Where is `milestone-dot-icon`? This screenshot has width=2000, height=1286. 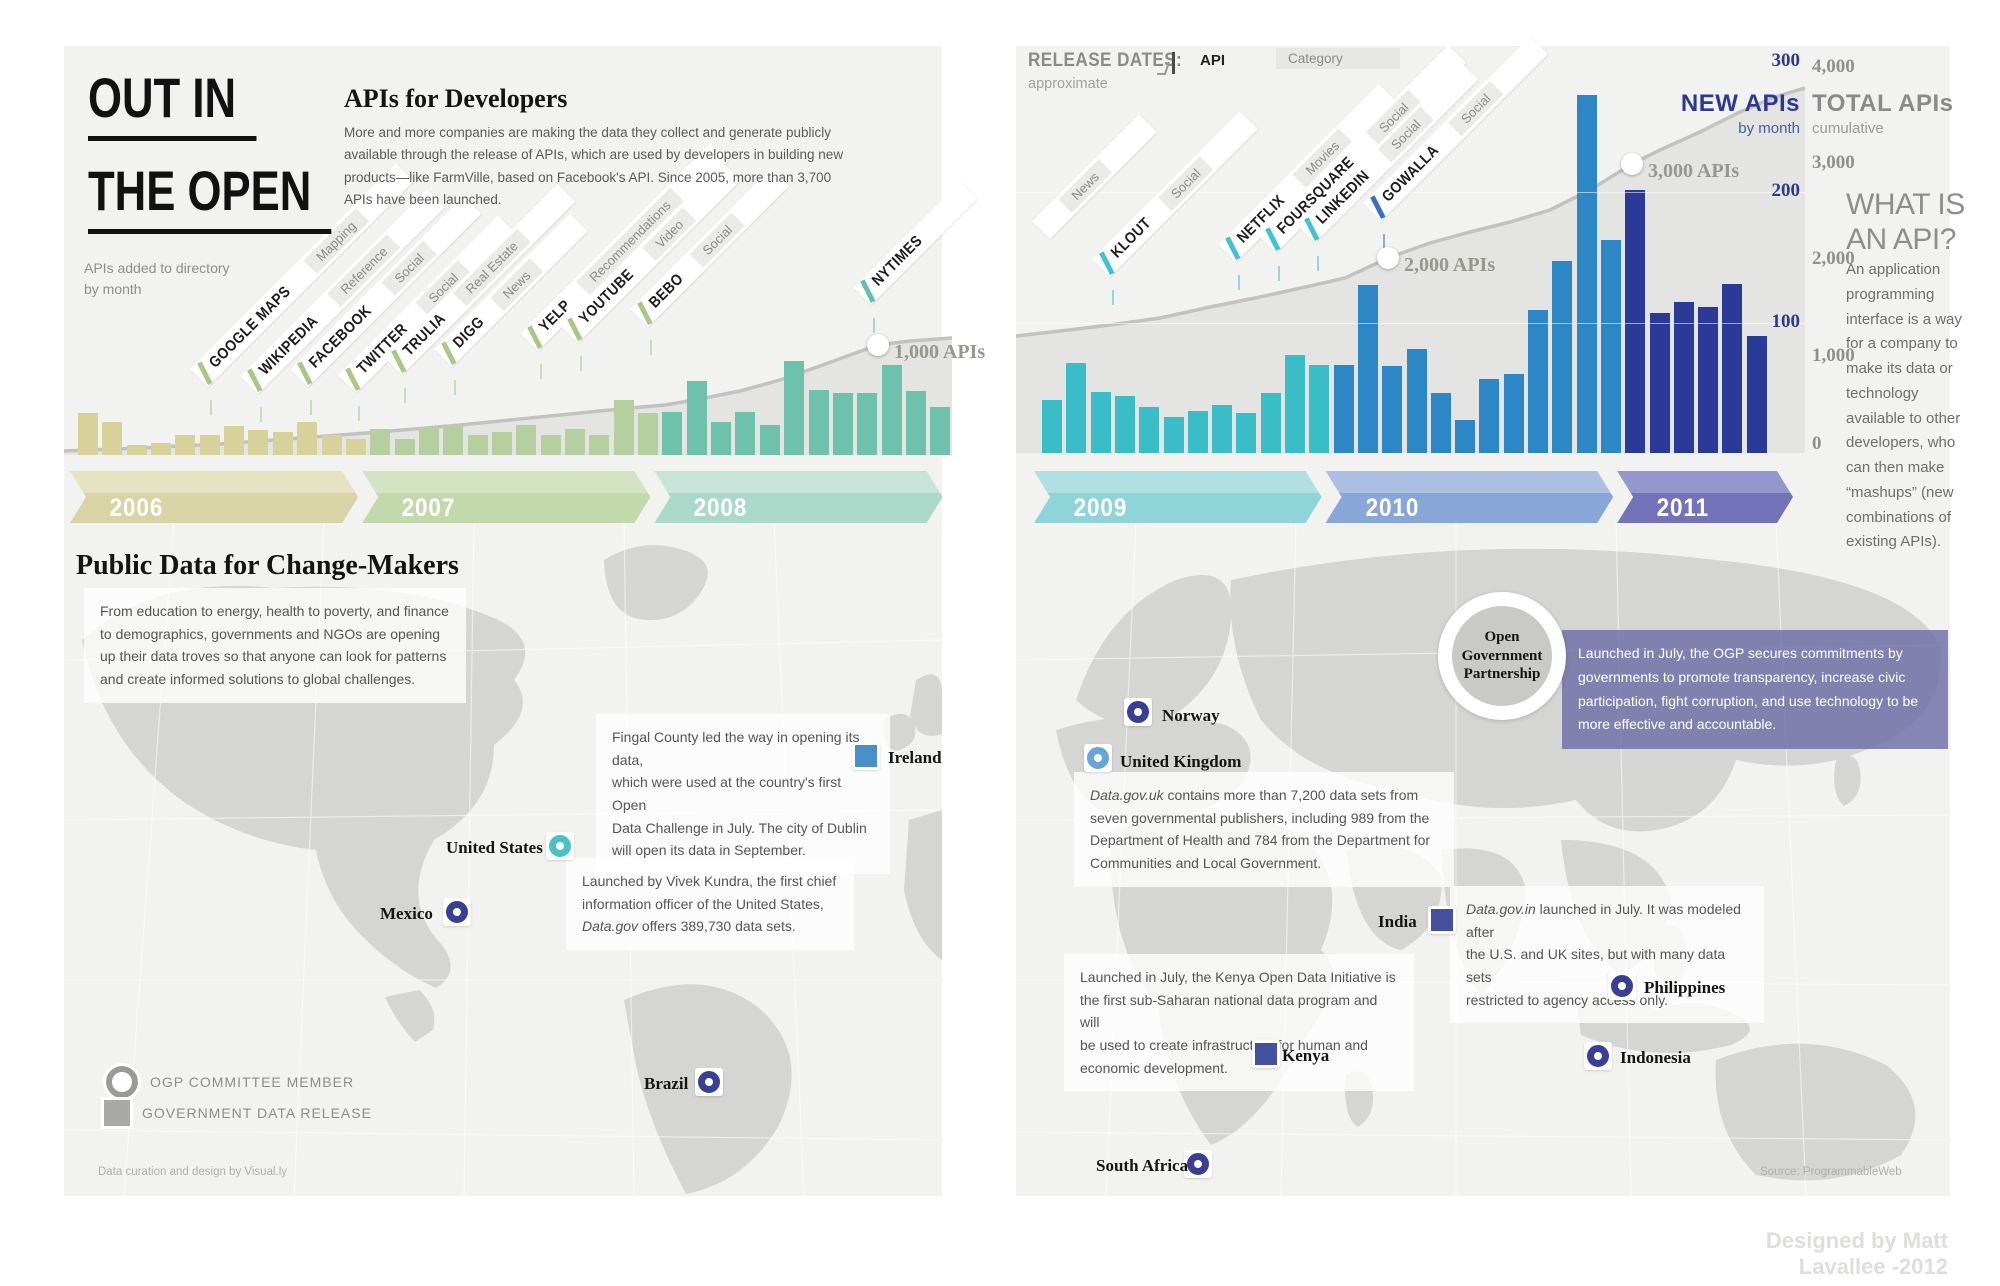 milestone-dot-icon is located at coordinates (878, 345).